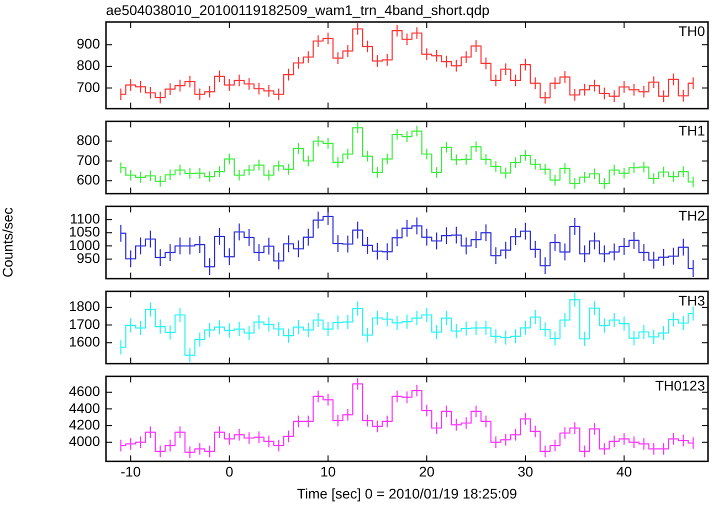  What do you see at coordinates (131, 472) in the screenshot?
I see `x-tick-label: -10` at bounding box center [131, 472].